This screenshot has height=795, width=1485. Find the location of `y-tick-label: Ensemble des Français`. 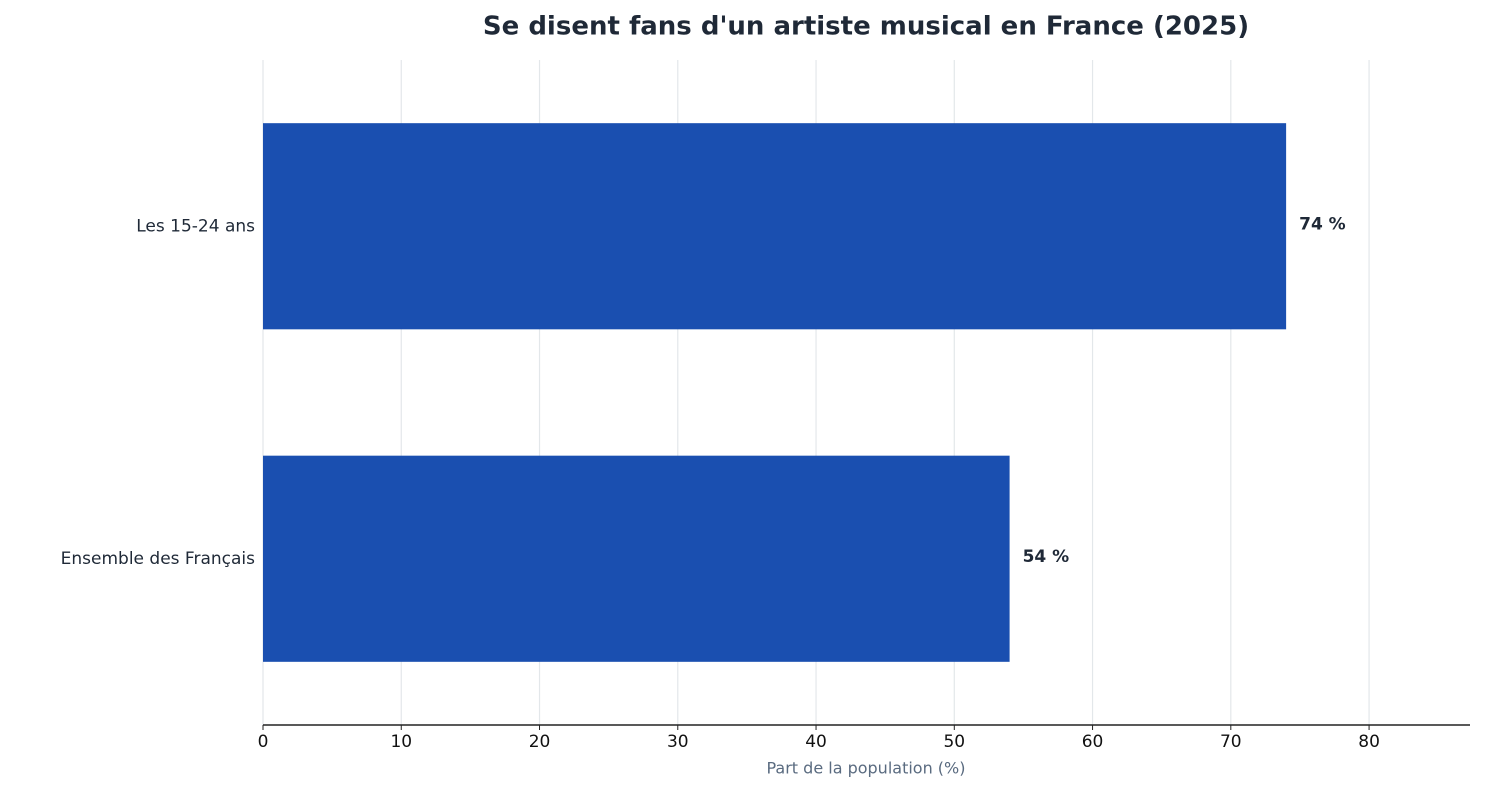

y-tick-label: Ensemble des Français is located at coordinates (158, 559).